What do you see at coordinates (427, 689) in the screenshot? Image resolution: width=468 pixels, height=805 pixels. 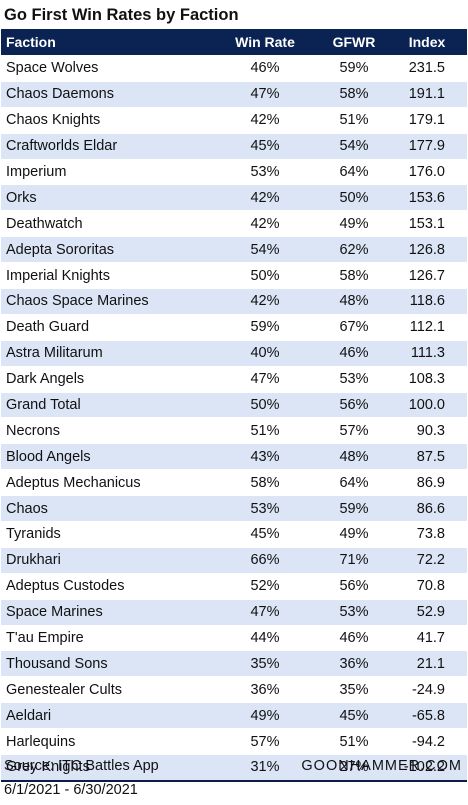 I see `cell-index: -24.9` at bounding box center [427, 689].